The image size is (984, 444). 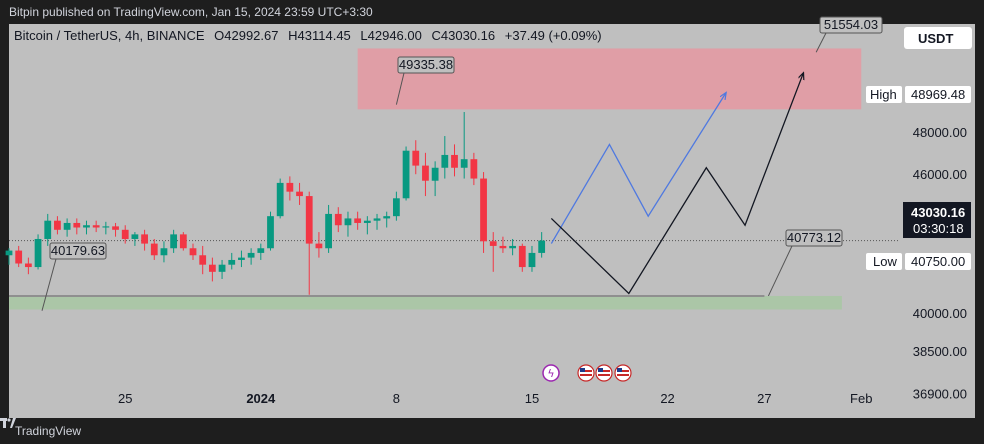 I want to click on y-tick-label: 36900.00, so click(x=940, y=393).